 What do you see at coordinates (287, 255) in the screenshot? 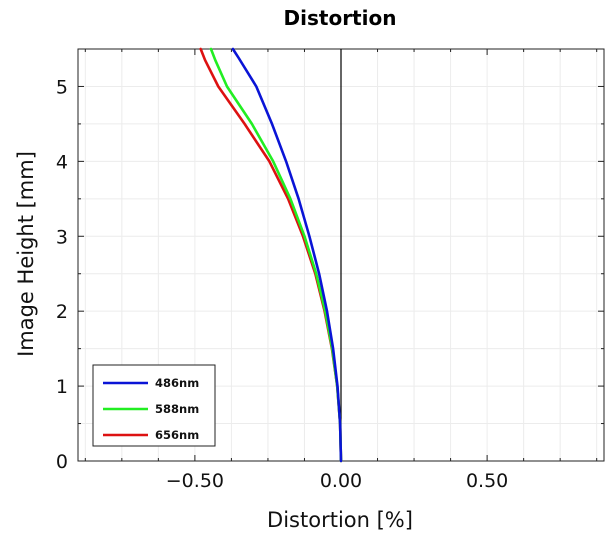
I see `series-line-486nm` at bounding box center [287, 255].